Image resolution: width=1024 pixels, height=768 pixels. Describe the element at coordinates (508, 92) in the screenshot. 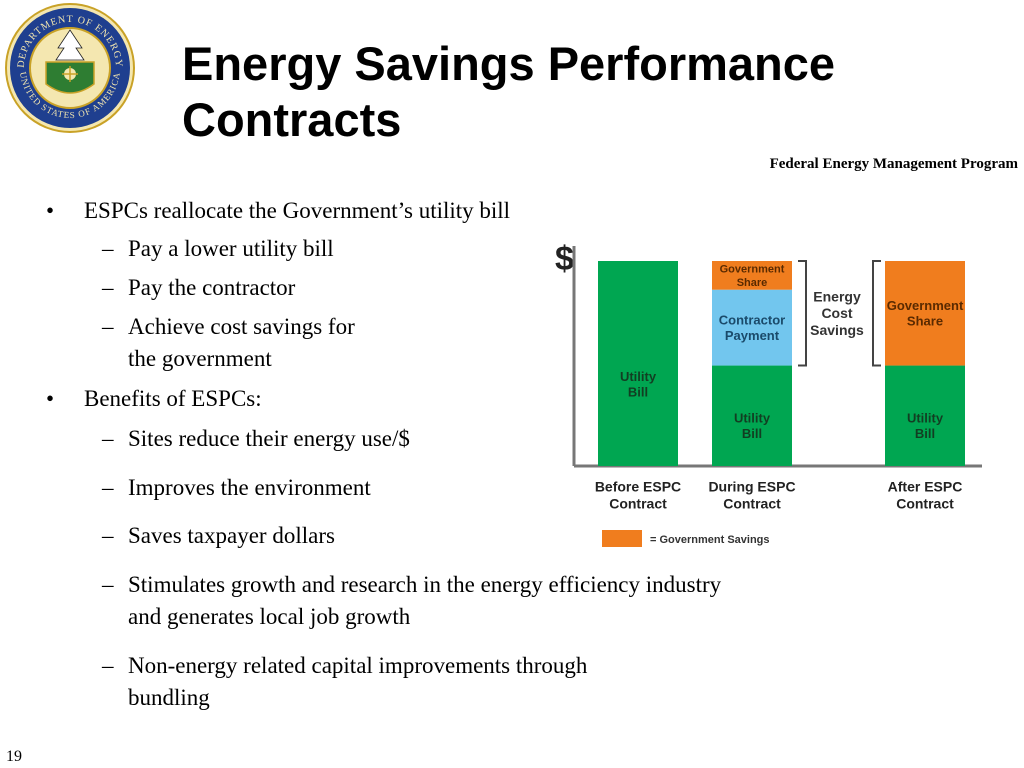

I see `page-title: Energy Savings Performance Contracts` at that location.